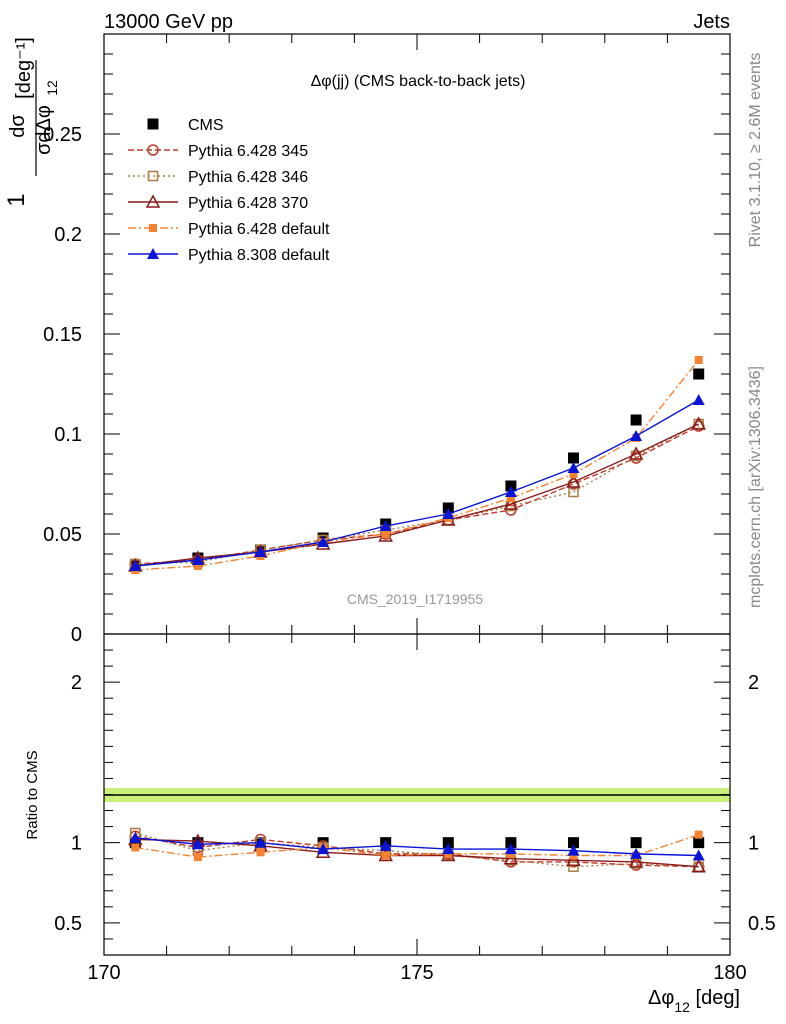 The width and height of the screenshot is (786, 1024). I want to click on main-y-tick-label-2: 0.1, so click(68, 435).